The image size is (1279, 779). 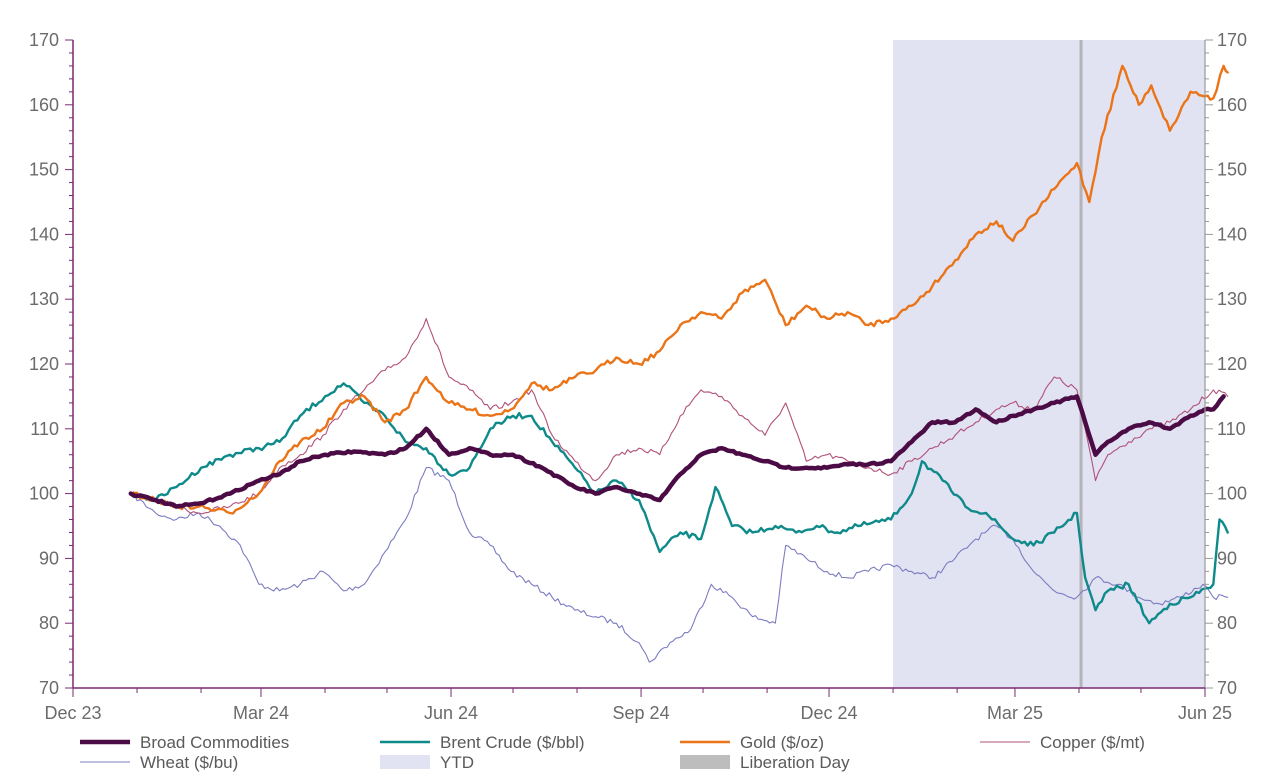 What do you see at coordinates (1227, 558) in the screenshot?
I see `y-tick-label-right: 90` at bounding box center [1227, 558].